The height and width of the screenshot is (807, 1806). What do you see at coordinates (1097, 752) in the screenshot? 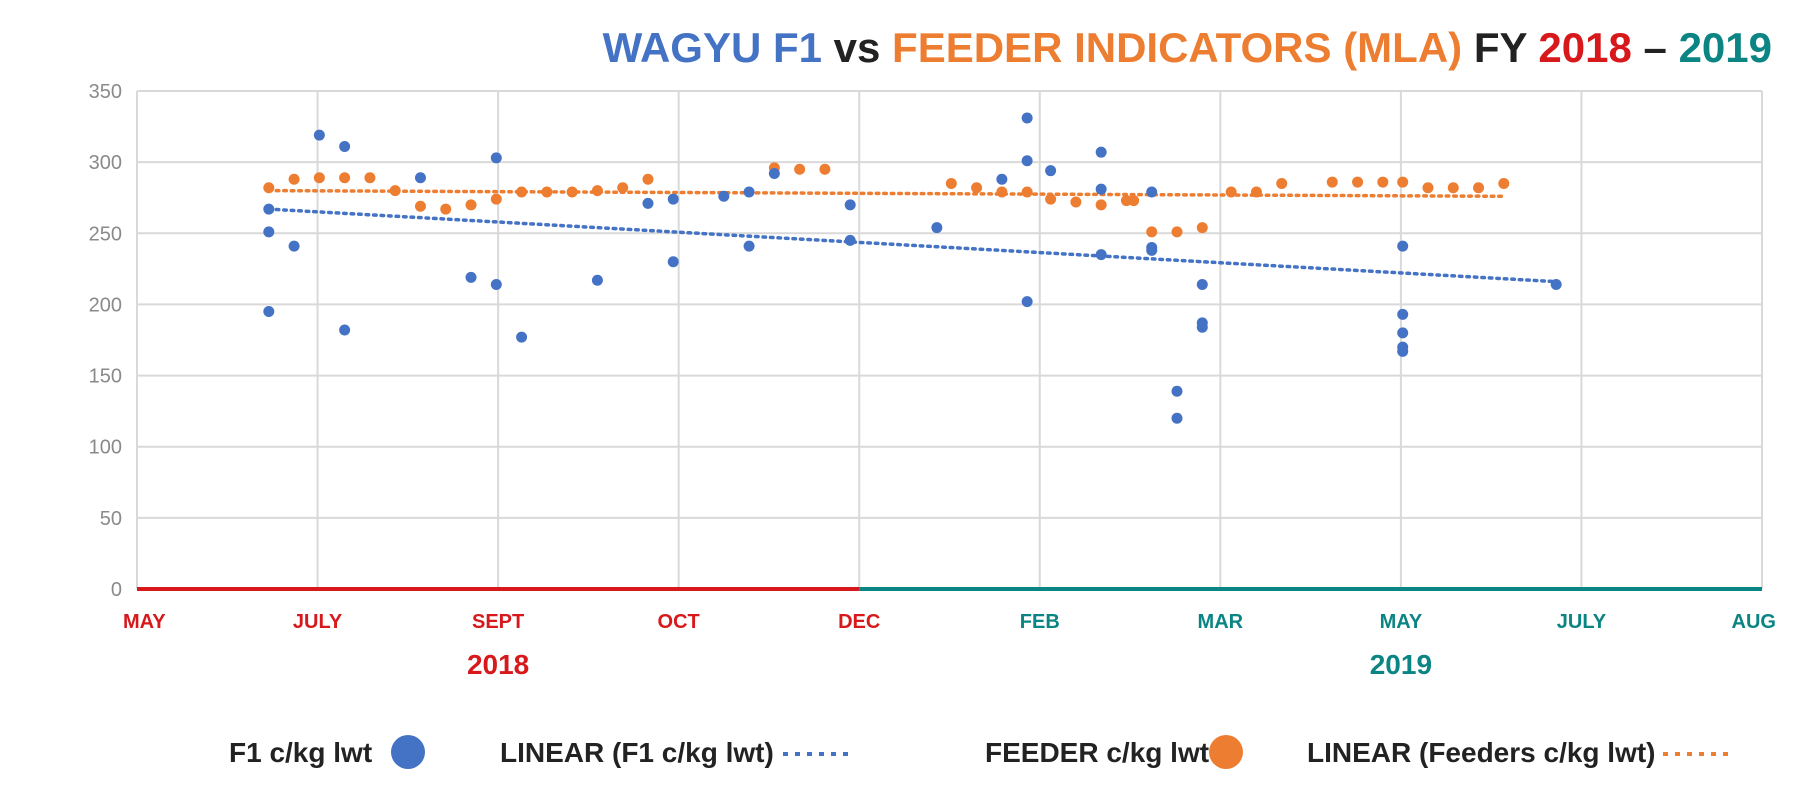
I see `legend-feeder-label: FEEDER c/kg lwt` at bounding box center [1097, 752].